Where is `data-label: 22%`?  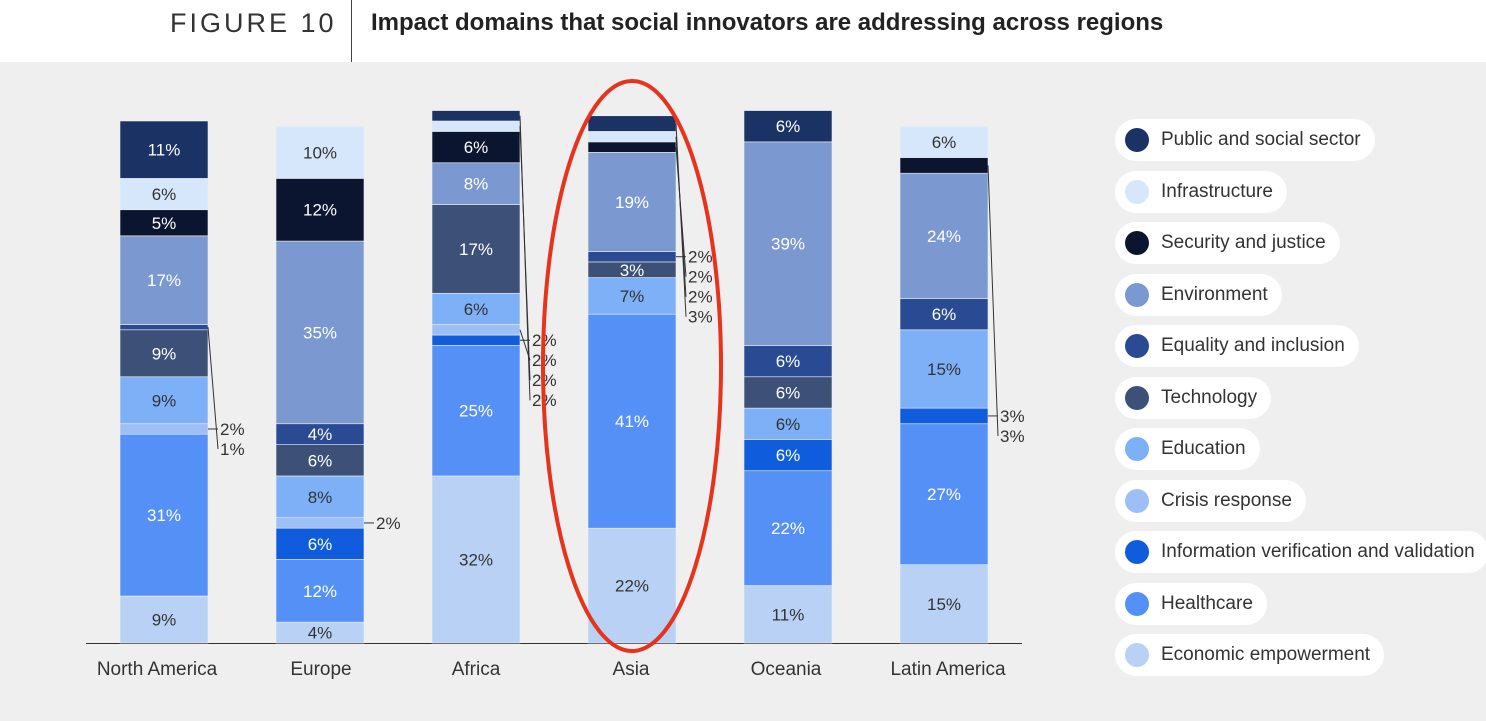
data-label: 22% is located at coordinates (788, 528).